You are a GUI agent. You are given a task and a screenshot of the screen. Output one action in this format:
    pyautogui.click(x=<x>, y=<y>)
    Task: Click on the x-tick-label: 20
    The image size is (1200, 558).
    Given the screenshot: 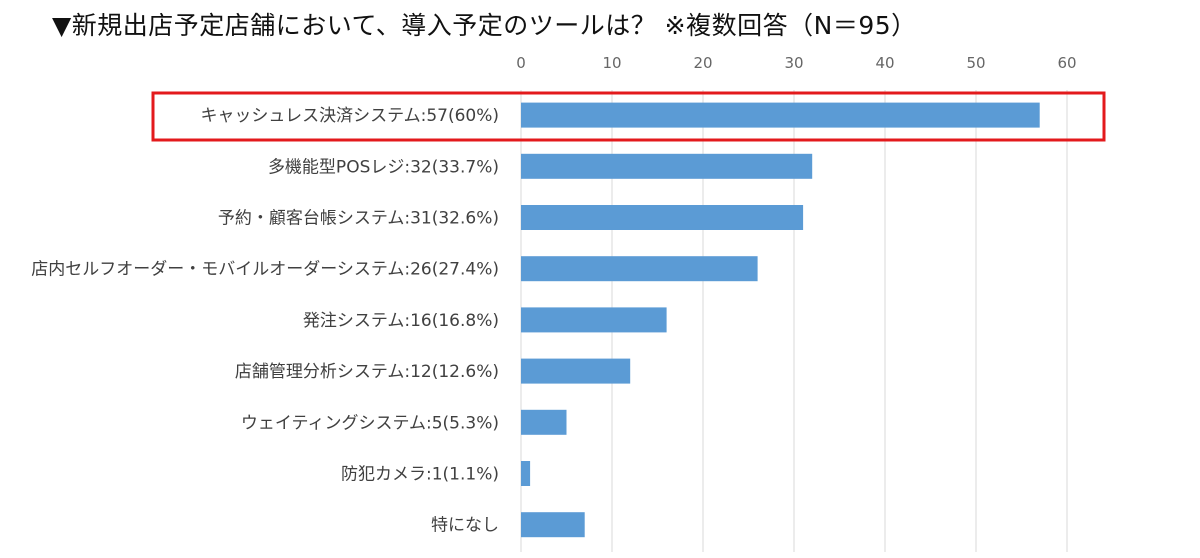 What is the action you would take?
    pyautogui.click(x=702, y=63)
    